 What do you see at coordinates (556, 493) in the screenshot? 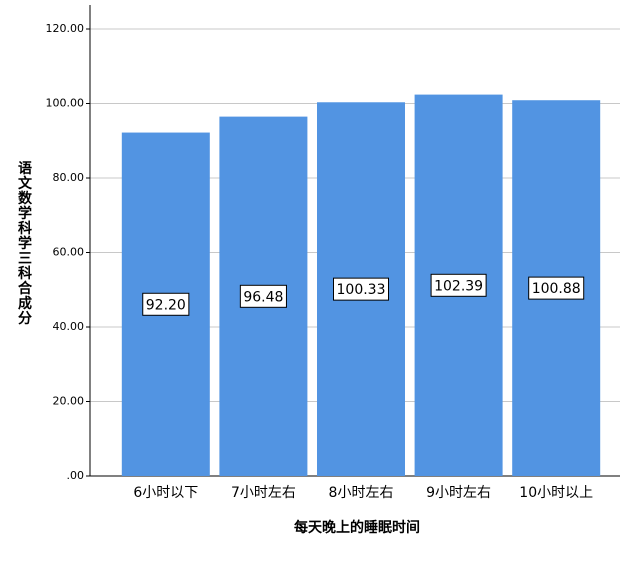
I see `x-tick-label: 10小时以上` at bounding box center [556, 493].